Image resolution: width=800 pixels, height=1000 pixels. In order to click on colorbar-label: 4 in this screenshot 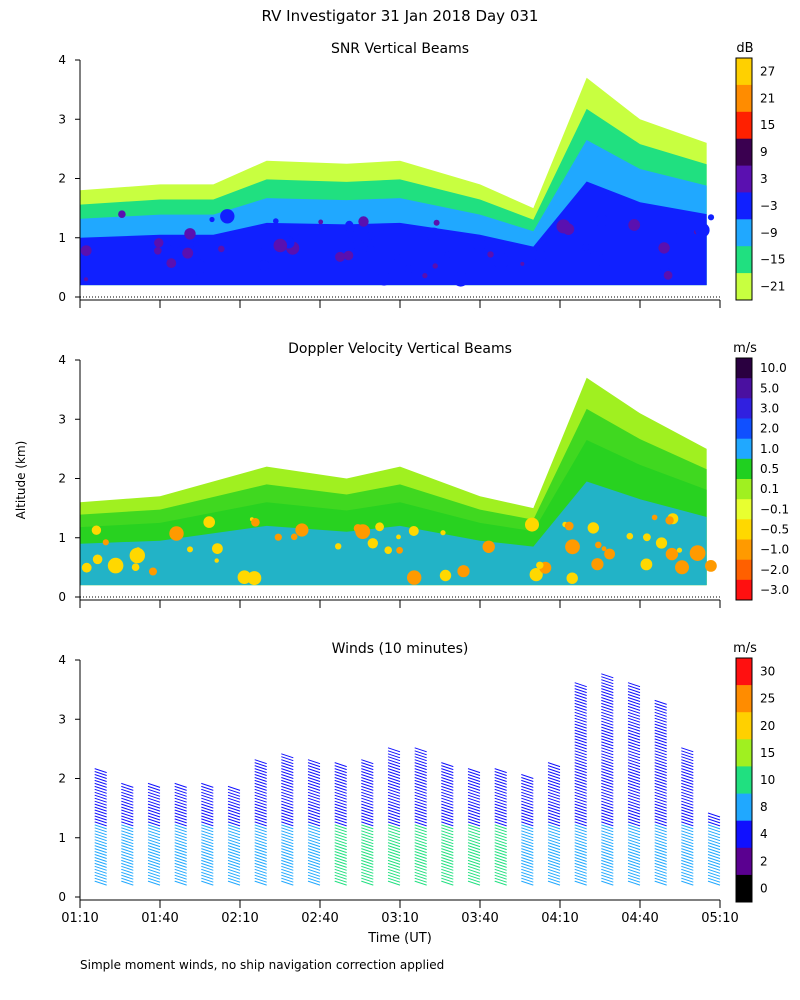, I will do `click(764, 834)`.